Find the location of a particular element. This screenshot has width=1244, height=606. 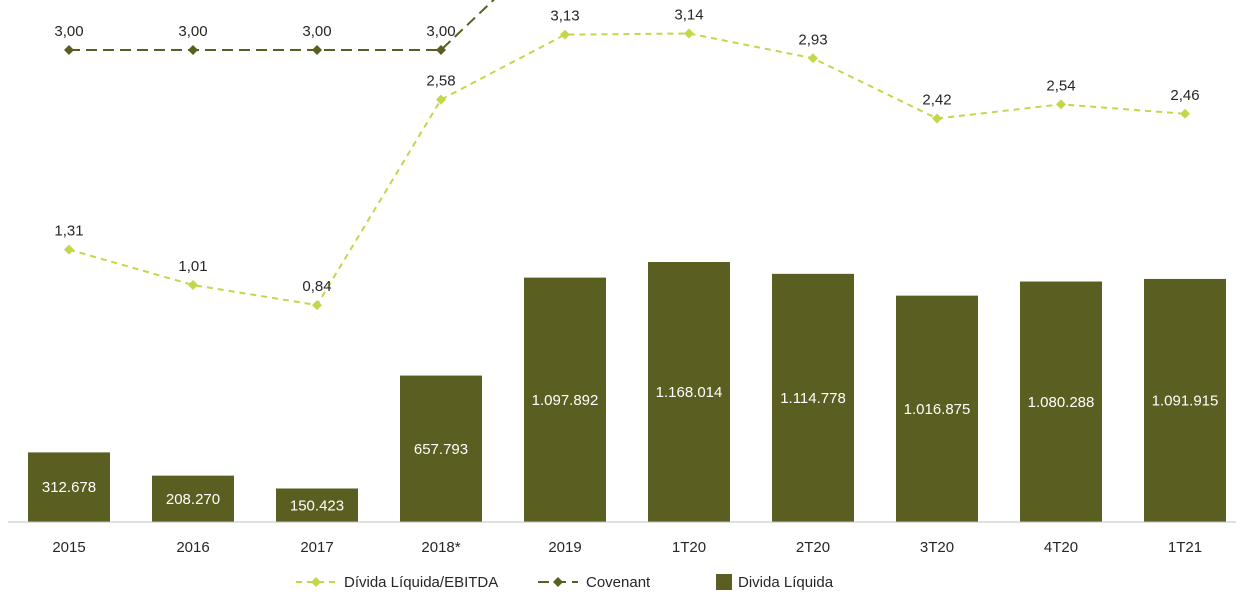

covenant-series-group: 3,003,003,003,004,004,004,004,004,004,00 is located at coordinates (274, 27).